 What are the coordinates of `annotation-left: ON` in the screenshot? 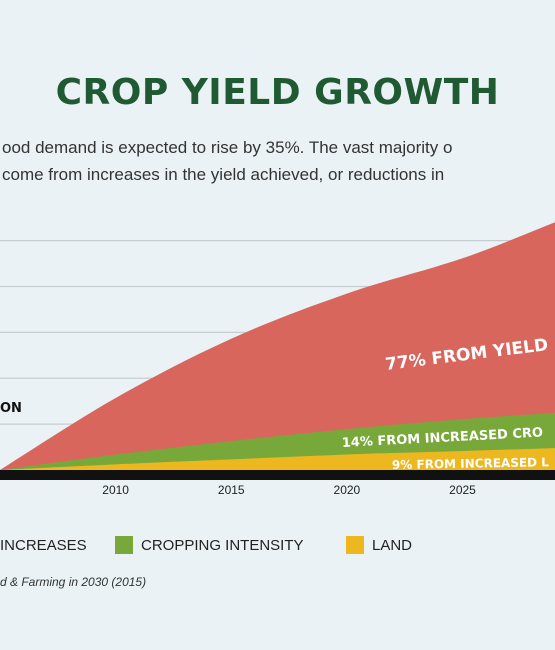 It's located at (11, 408).